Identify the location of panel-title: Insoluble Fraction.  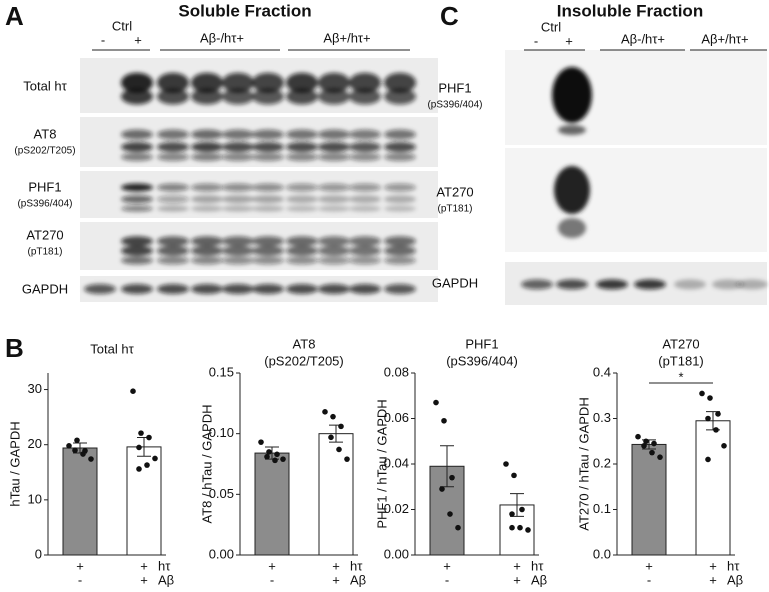
(630, 10).